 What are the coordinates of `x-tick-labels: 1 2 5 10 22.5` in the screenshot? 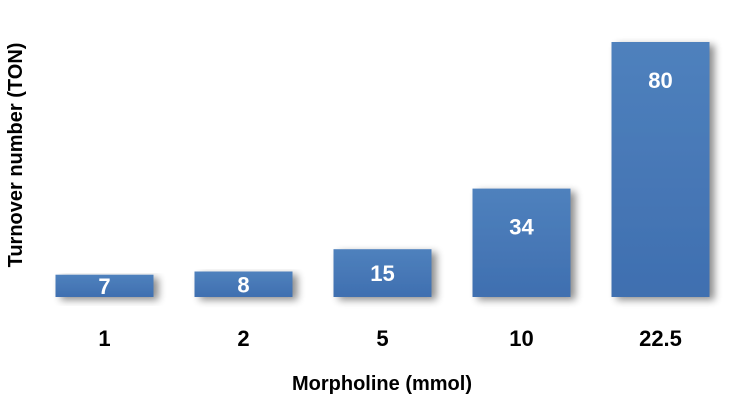 It's located at (390, 338).